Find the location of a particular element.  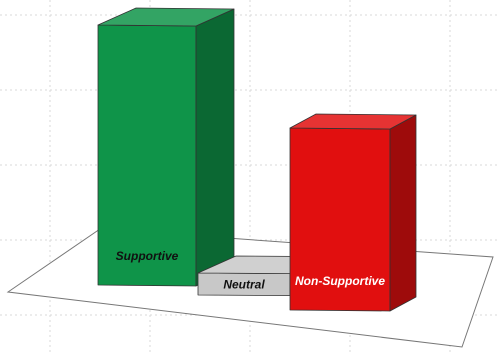

bar-non-supportive: Non-Supportive is located at coordinates (353, 212).